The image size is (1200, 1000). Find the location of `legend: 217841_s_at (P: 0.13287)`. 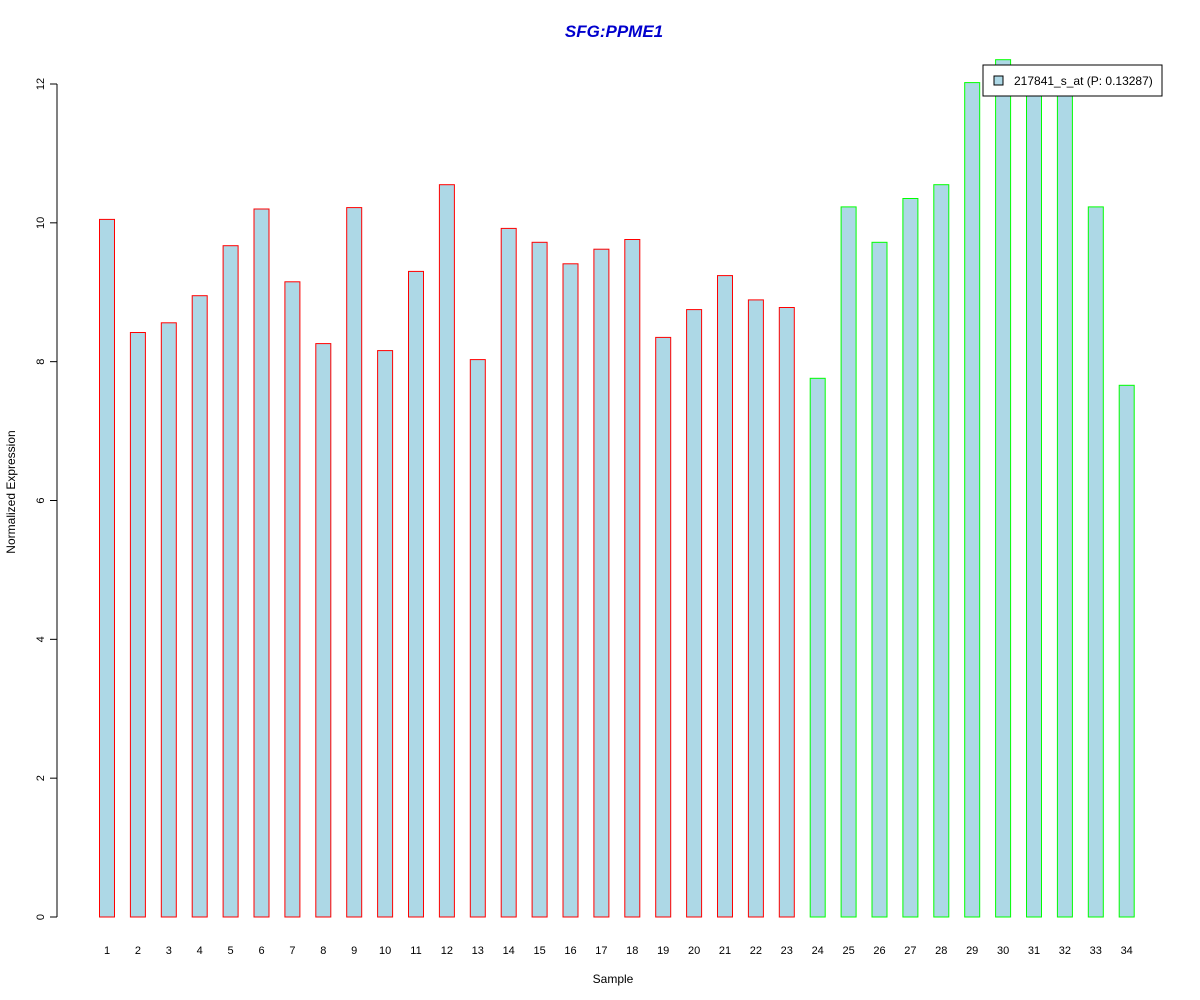

legend: 217841_s_at (P: 0.13287) is located at coordinates (1072, 80).